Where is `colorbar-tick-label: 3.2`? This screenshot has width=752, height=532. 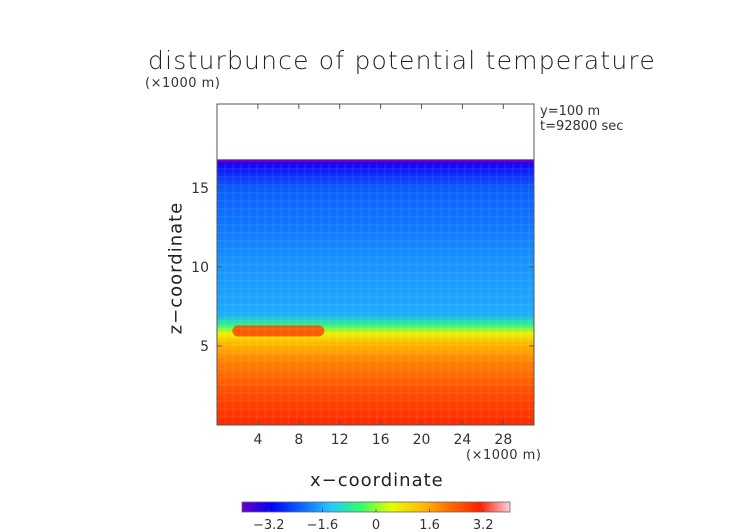
colorbar-tick-label: 3.2 is located at coordinates (483, 525).